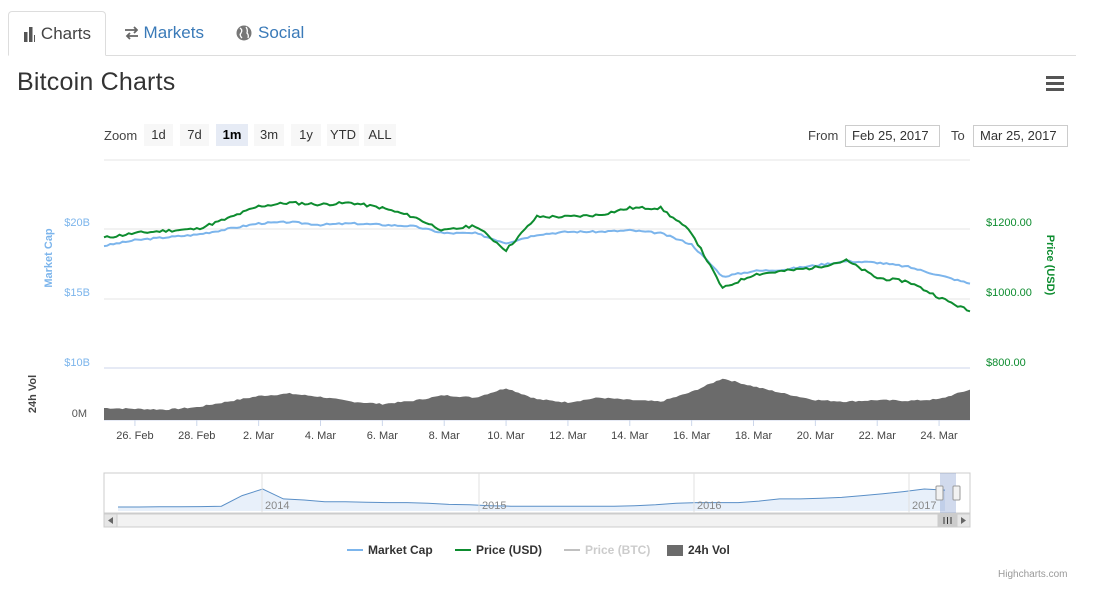 This screenshot has height=594, width=1098. Describe the element at coordinates (958, 135) in the screenshot. I see `to-label: To` at that location.